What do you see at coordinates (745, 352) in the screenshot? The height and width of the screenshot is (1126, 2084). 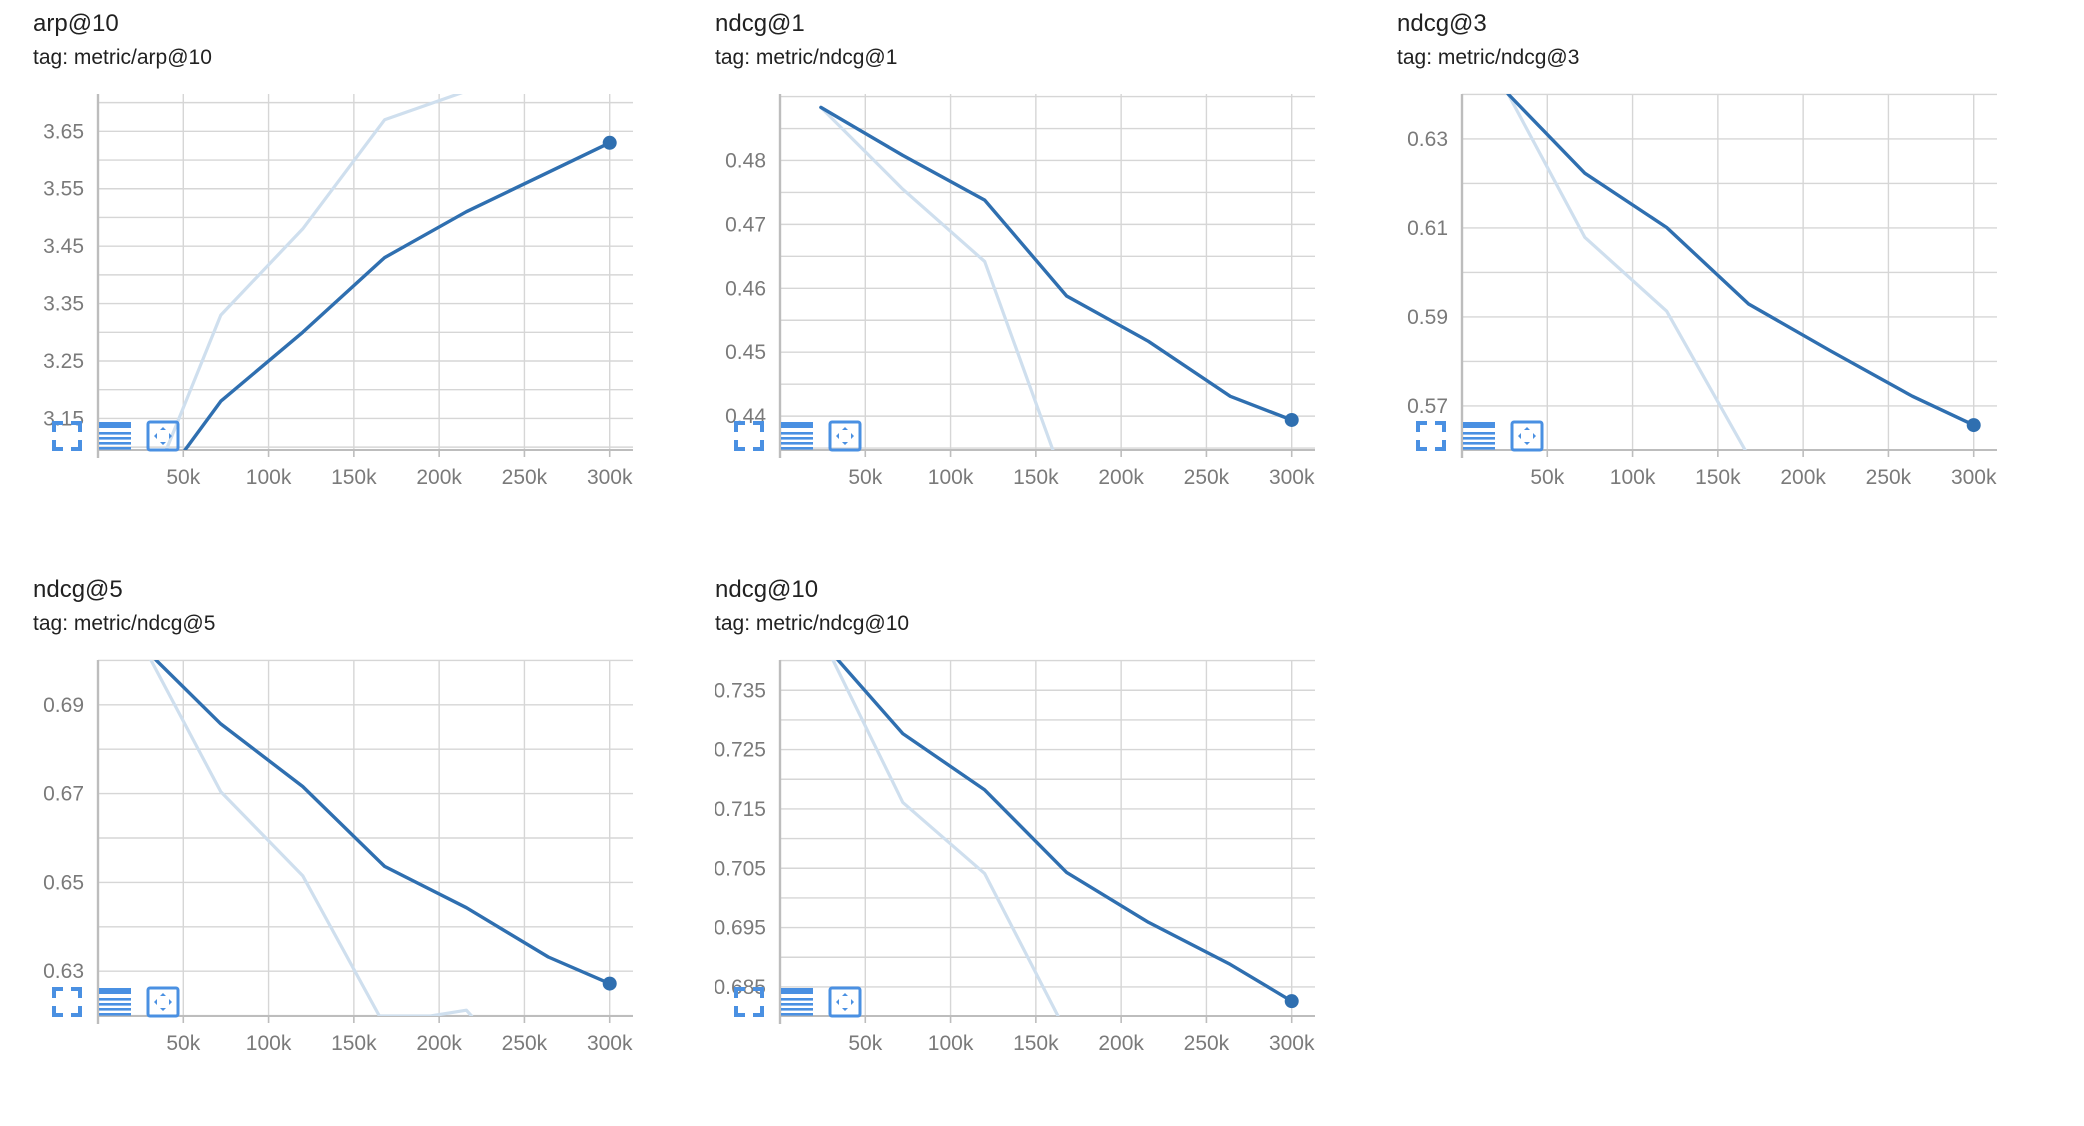 I see `y-tick-label: 0.45` at bounding box center [745, 352].